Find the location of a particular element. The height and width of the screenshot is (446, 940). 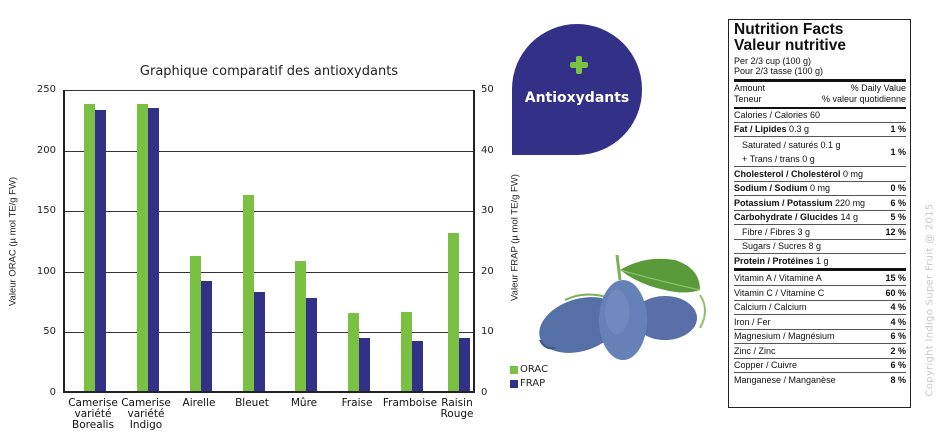

row-vitamin: Magnesium / Magnésium 6 % is located at coordinates (820, 336).